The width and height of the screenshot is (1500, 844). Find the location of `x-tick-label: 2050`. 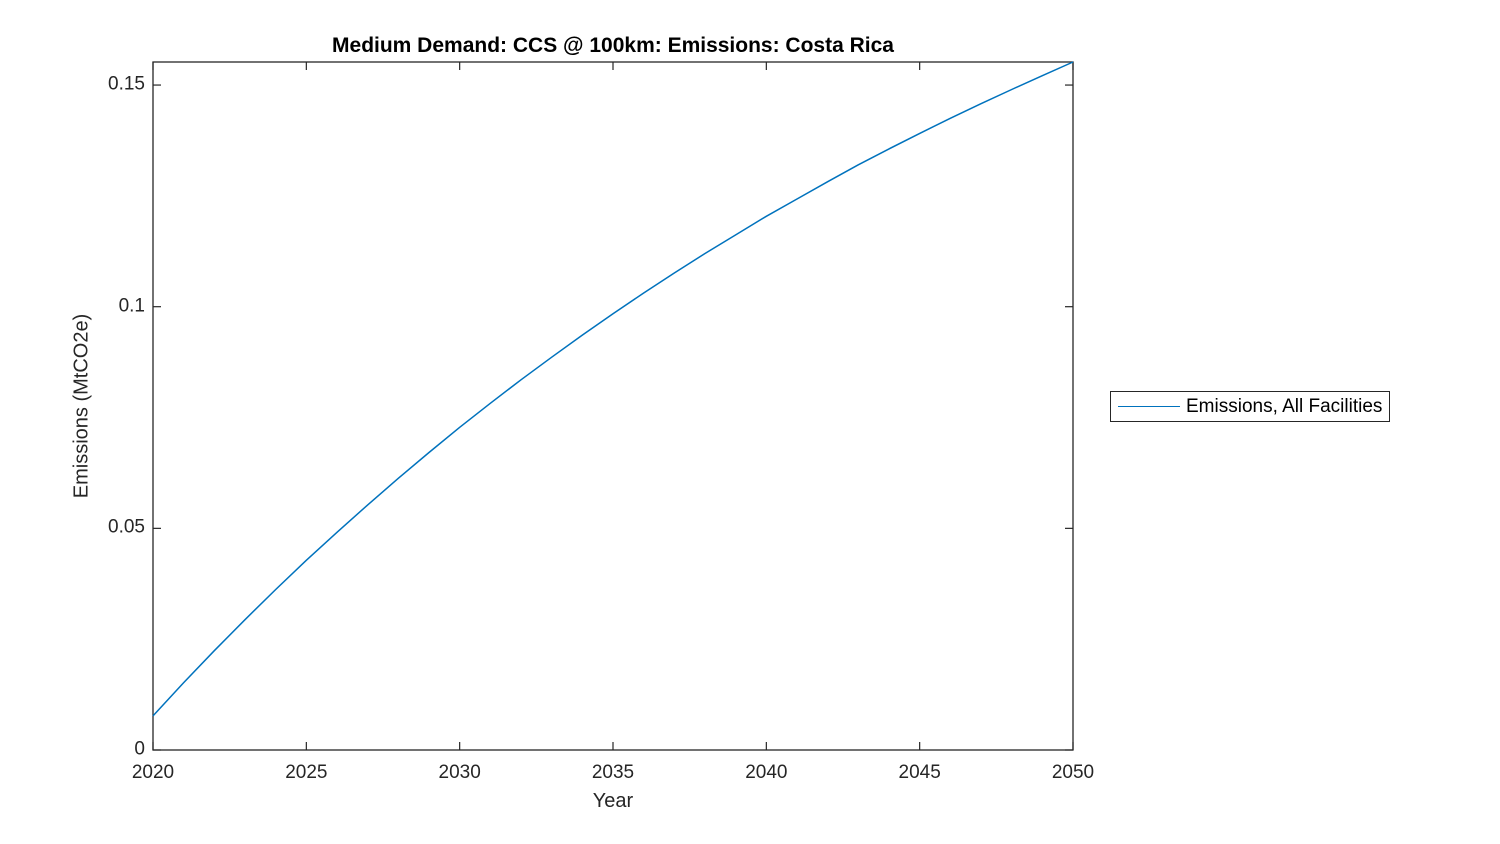

x-tick-label: 2050 is located at coordinates (1073, 772).